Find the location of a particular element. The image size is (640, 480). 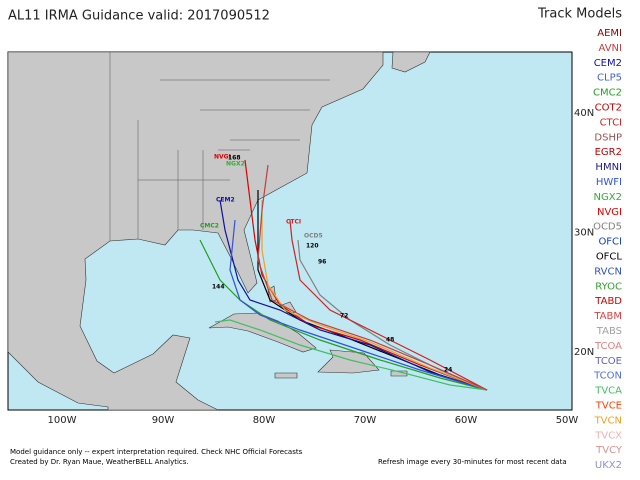

model-tag: CEM2 is located at coordinates (225, 200).